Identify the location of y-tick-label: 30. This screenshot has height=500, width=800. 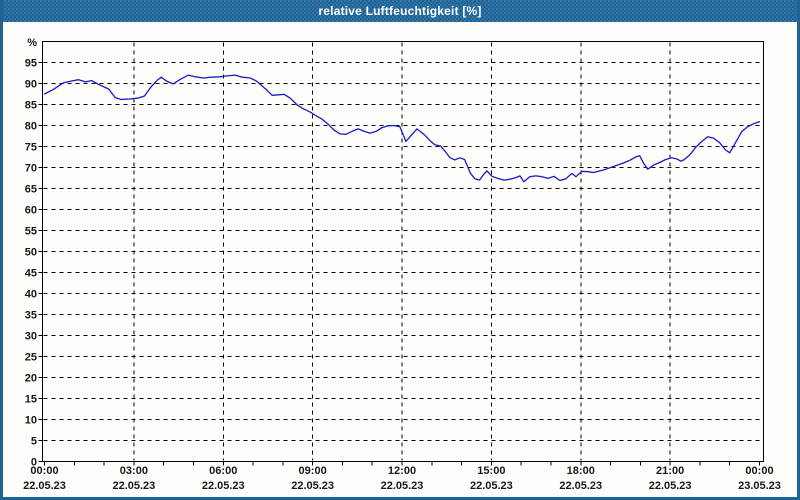
(31, 337).